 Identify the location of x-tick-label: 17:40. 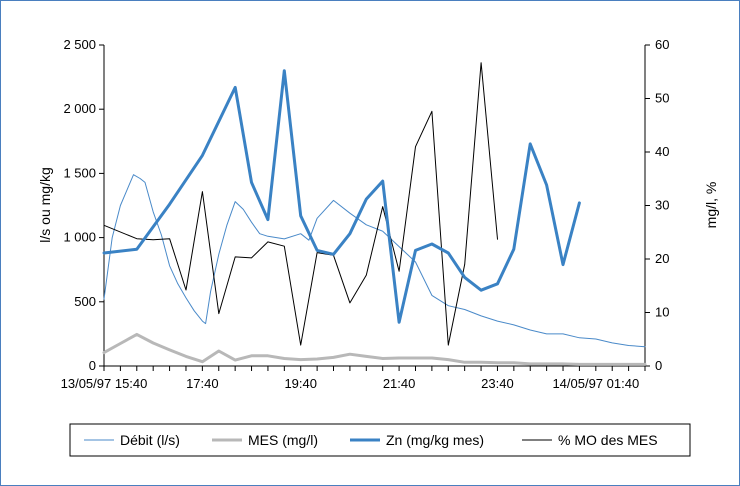
(202, 383).